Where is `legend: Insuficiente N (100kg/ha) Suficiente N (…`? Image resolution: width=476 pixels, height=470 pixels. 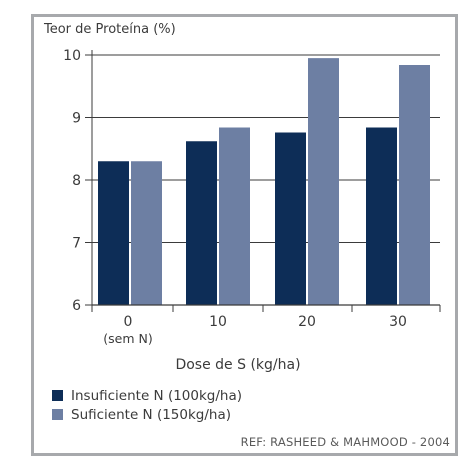 legend: Insuficiente N (100kg/ha) Suficiente N (… is located at coordinates (147, 405).